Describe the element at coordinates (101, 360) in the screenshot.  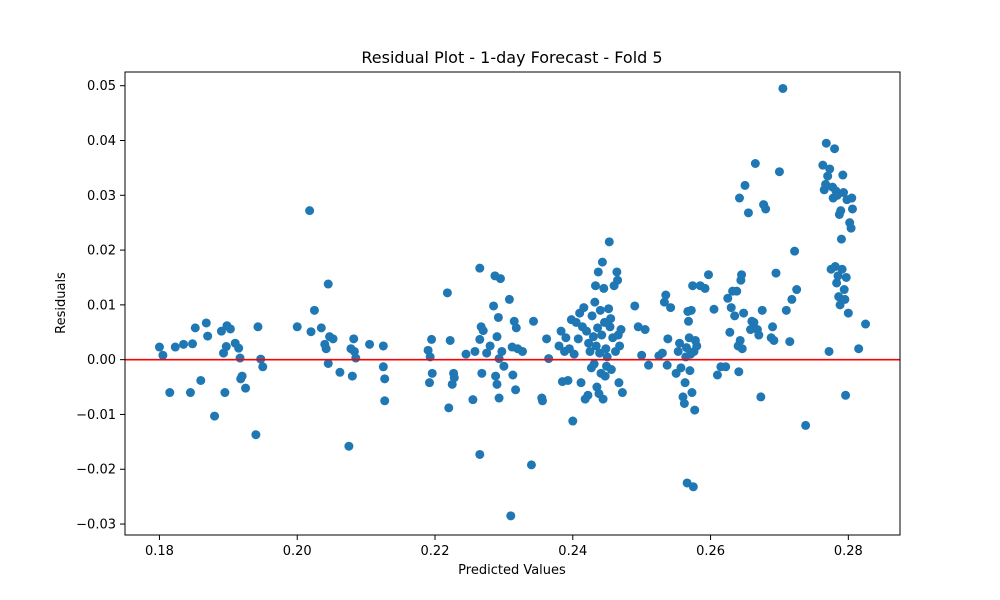
I see `y-tick-label: 0.00` at that location.